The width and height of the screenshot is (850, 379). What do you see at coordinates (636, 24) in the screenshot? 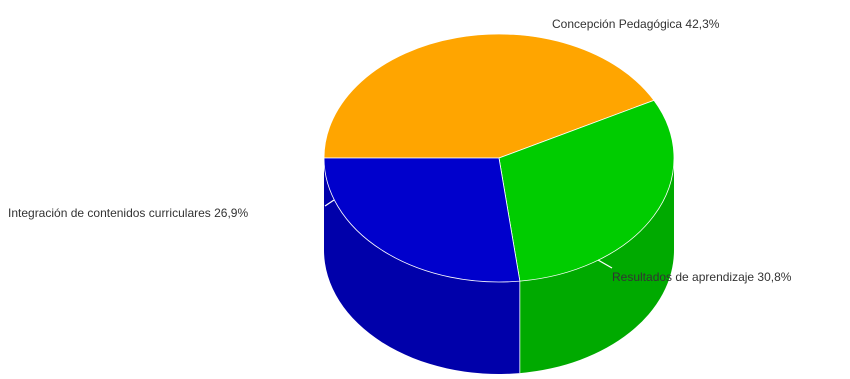
I see `pie-label-concepcion-pedagogica: Concepción Pedagógica 42,3%` at bounding box center [636, 24].